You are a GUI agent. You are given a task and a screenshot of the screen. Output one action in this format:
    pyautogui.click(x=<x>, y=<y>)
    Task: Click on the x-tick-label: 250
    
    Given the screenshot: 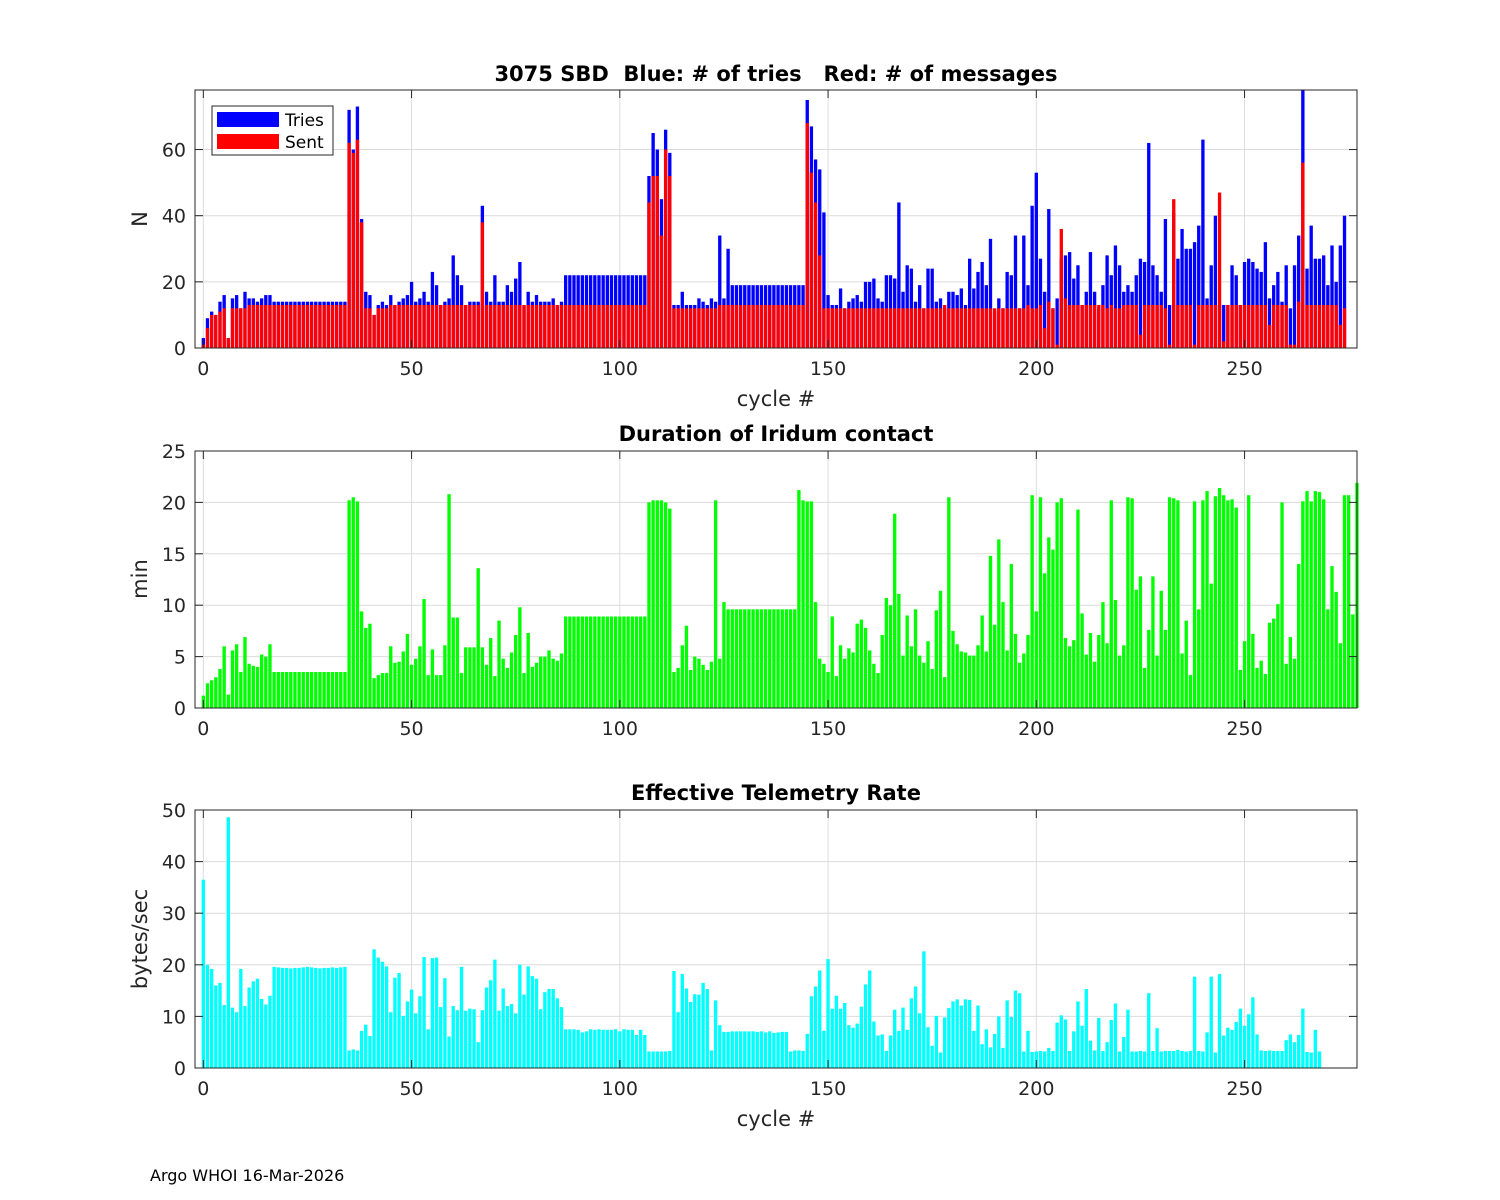 What is the action you would take?
    pyautogui.click(x=1244, y=1089)
    